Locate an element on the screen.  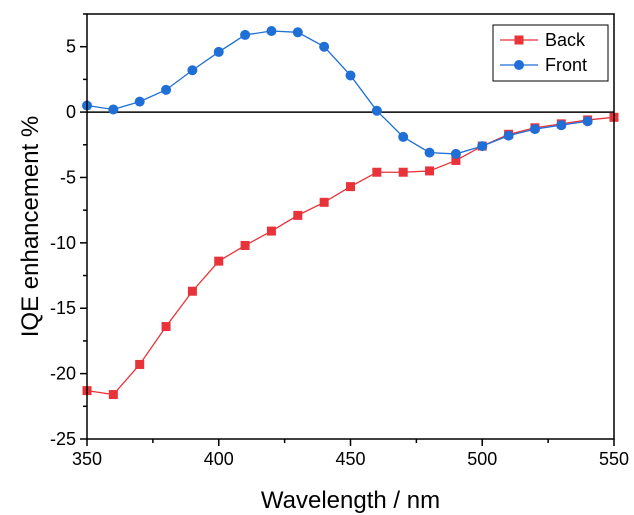
x-axis-title: Wavelength / nm is located at coordinates (350, 500).